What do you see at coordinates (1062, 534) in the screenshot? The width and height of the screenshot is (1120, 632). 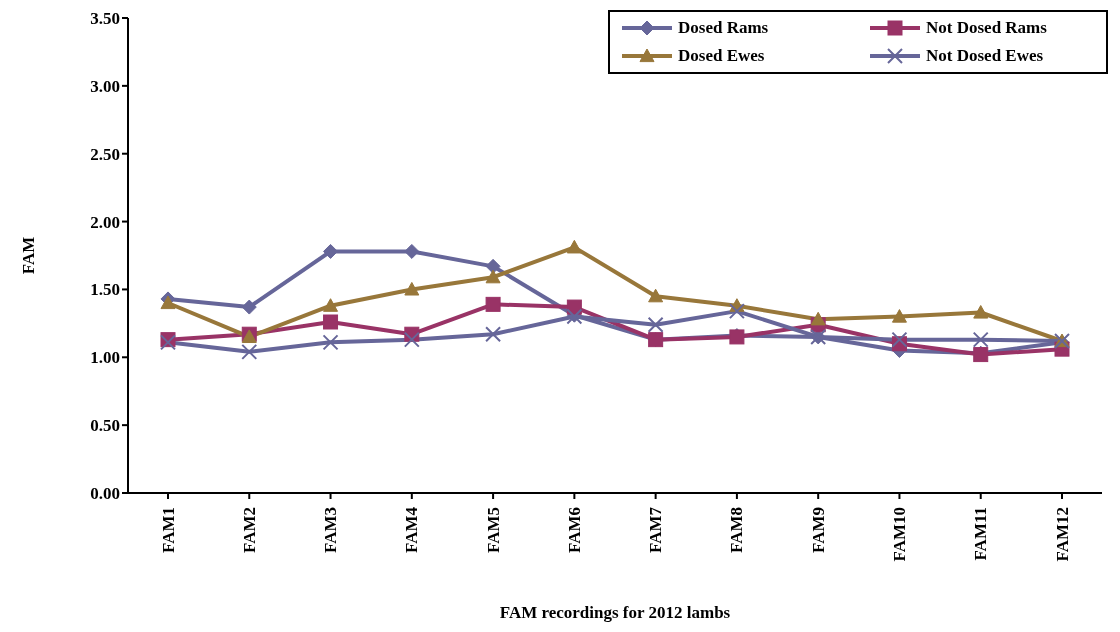 I see `x-tick-label: FAM12` at bounding box center [1062, 534].